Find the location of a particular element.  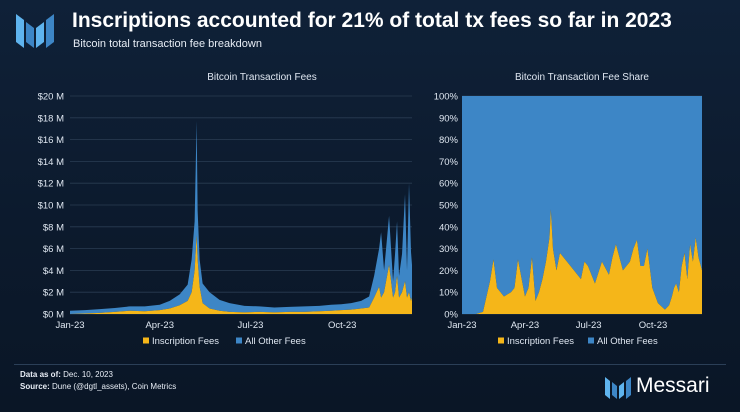

fees-legend-label: Inscription Fees is located at coordinates (185, 341).